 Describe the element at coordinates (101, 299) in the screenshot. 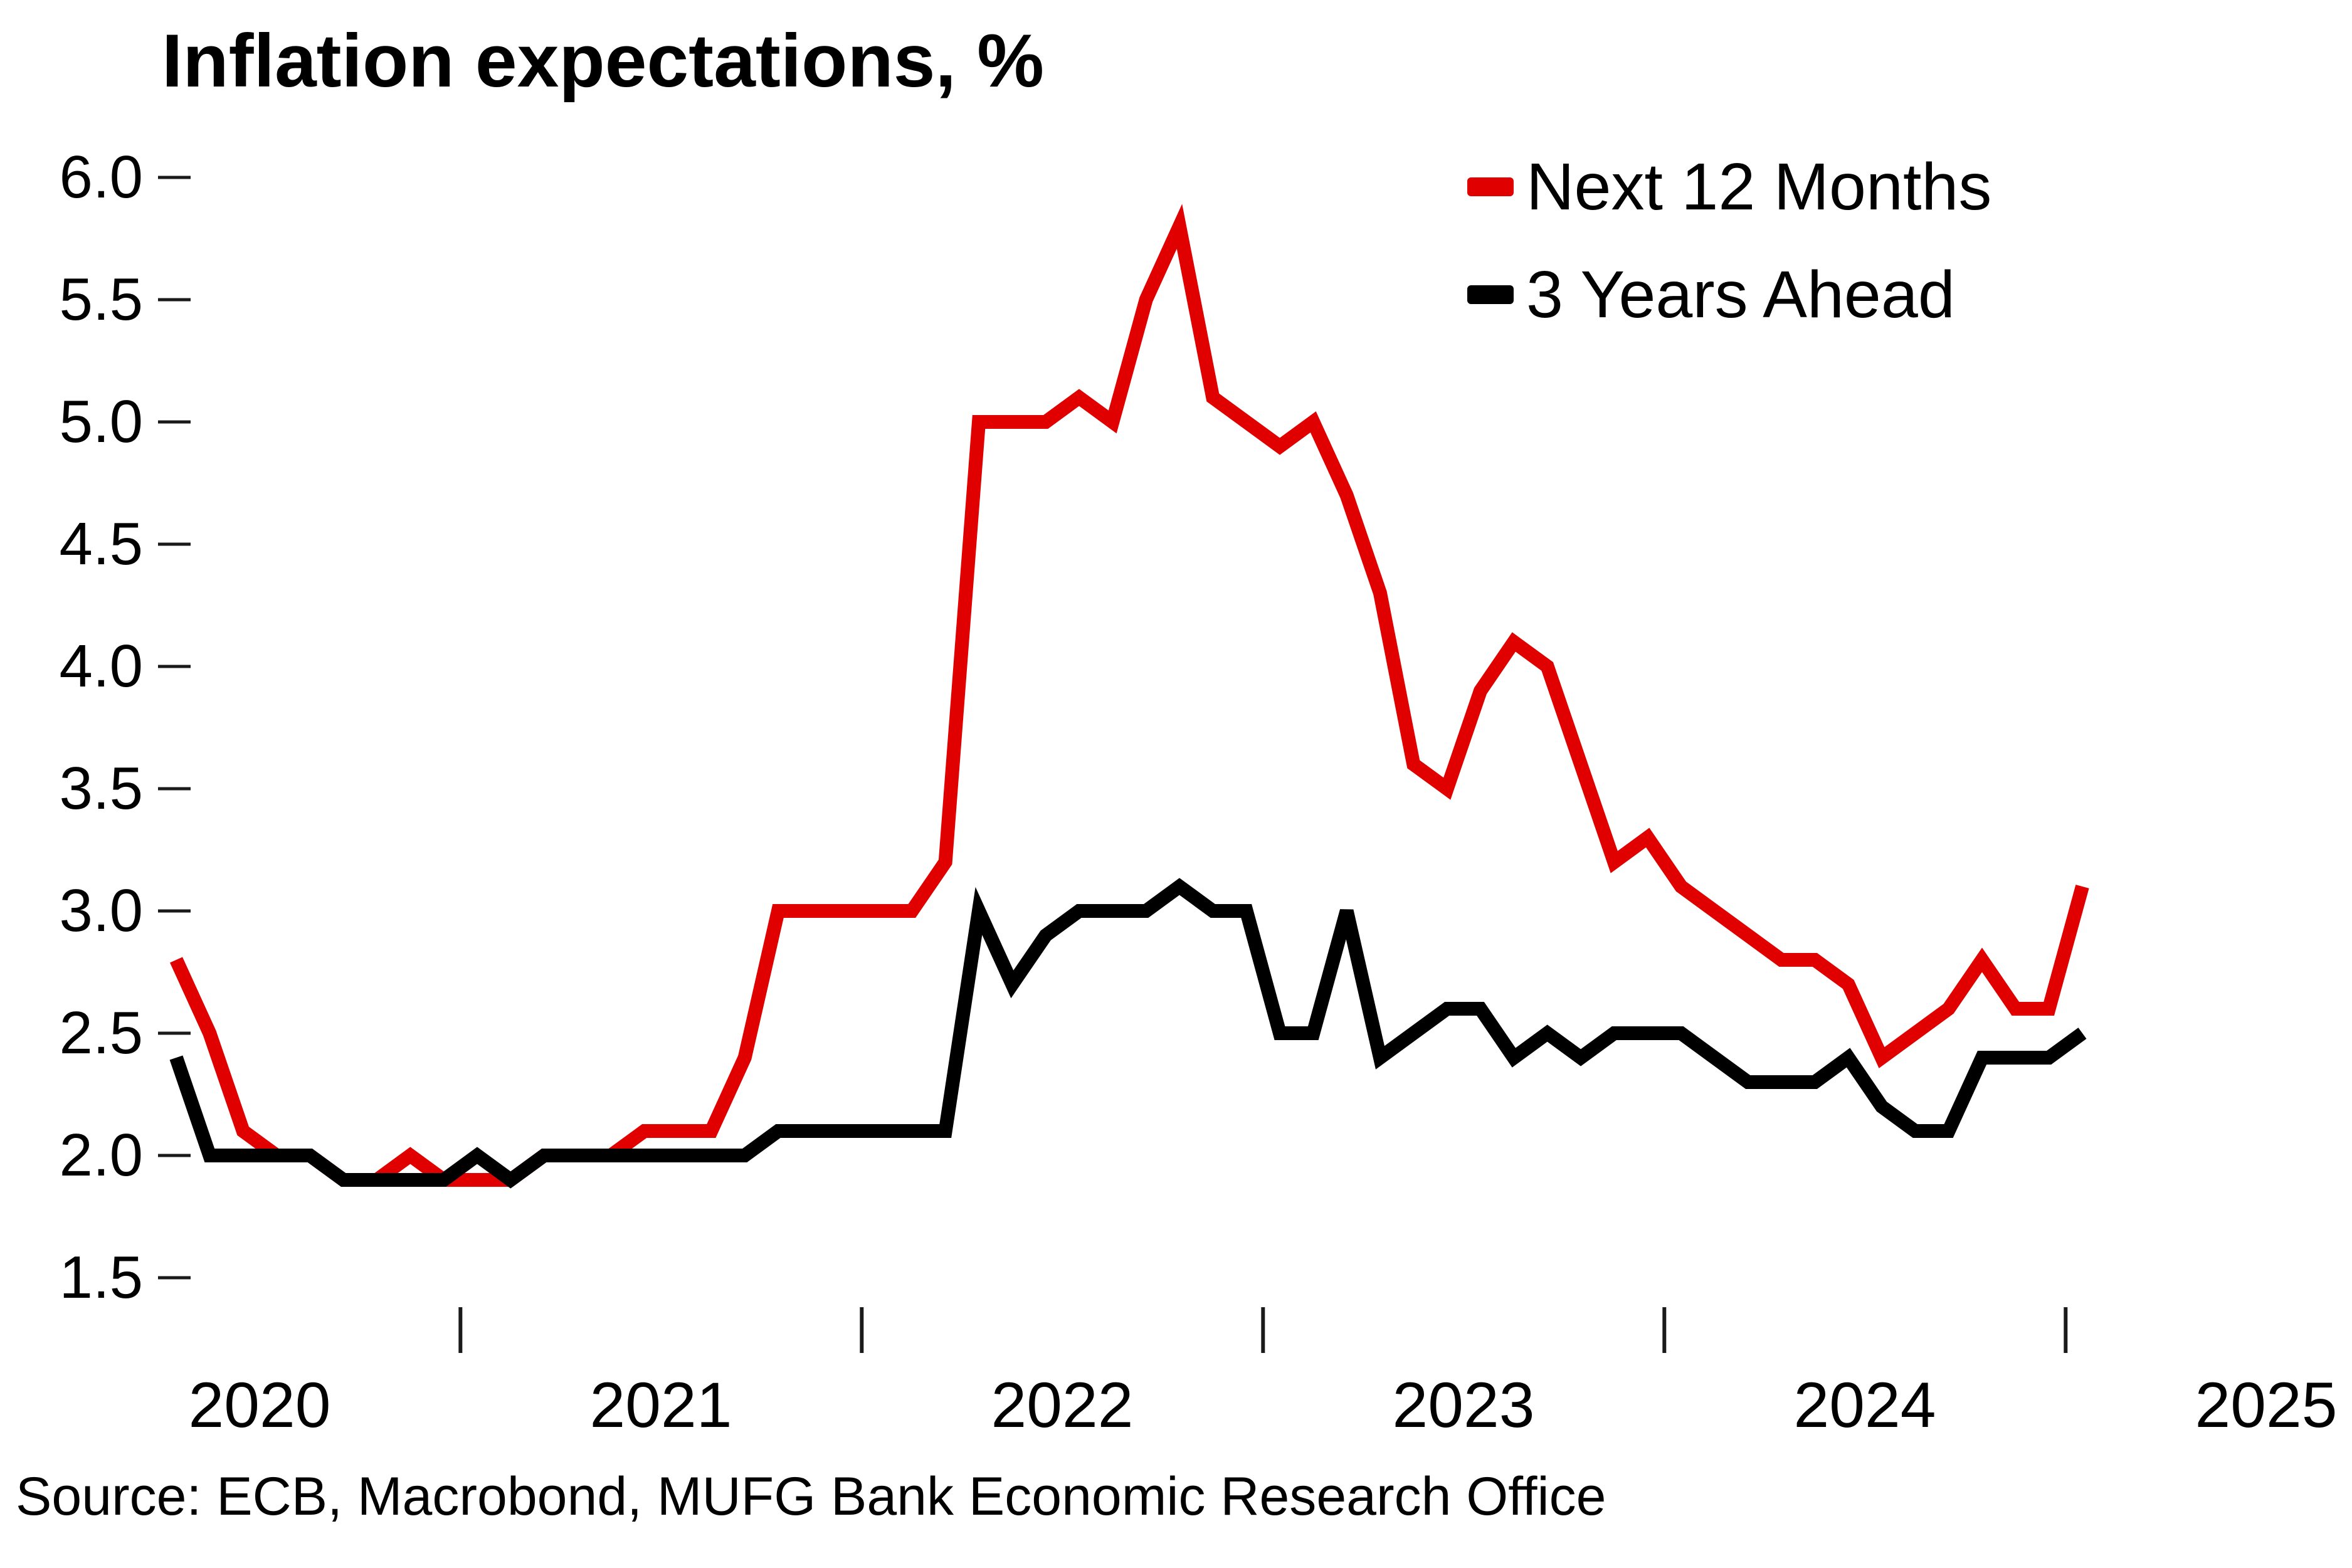

I see `y-tick-label: 5.5` at that location.